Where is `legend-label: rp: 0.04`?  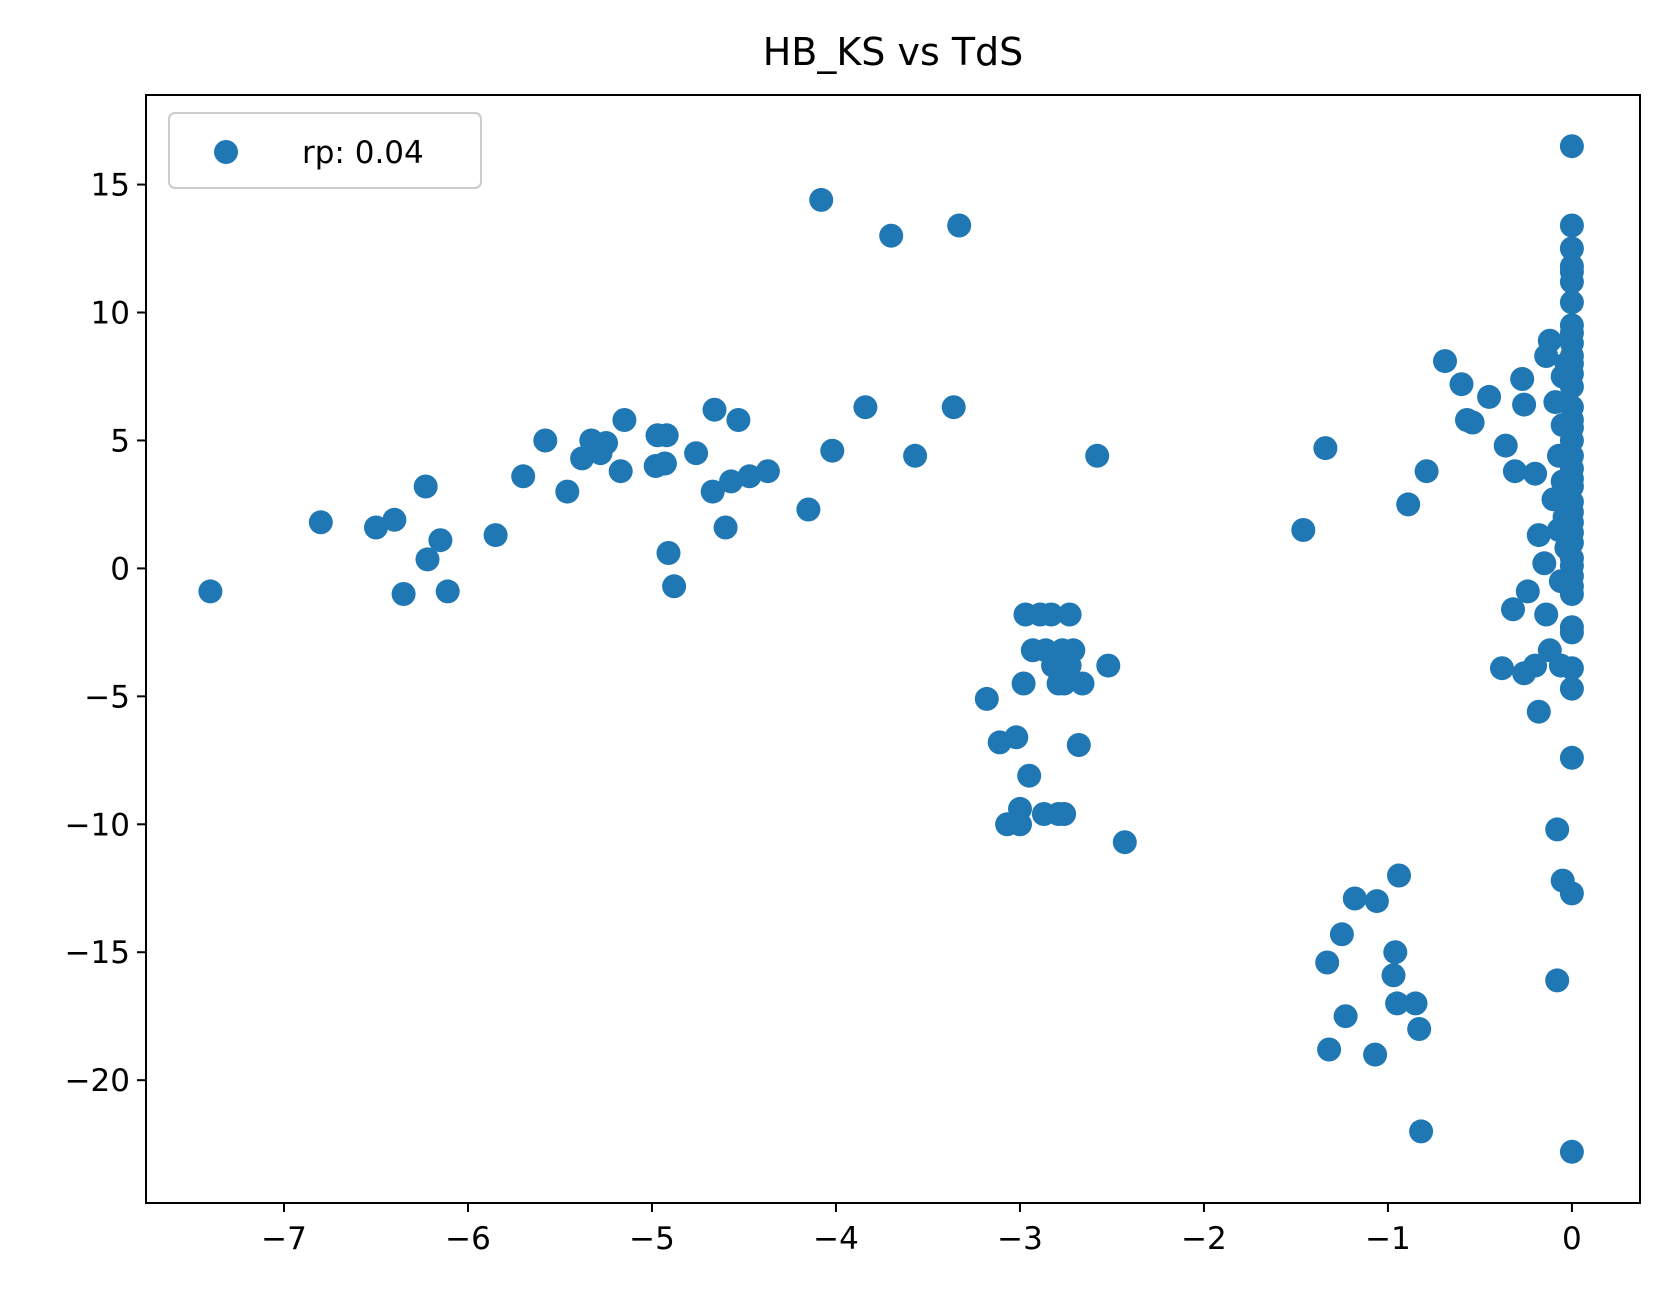
legend-label: rp: 0.04 is located at coordinates (363, 153).